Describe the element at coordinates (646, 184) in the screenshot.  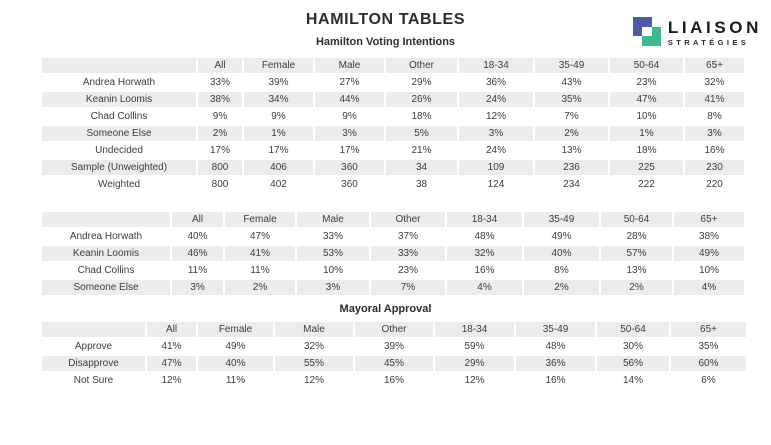
I see `table-cell: 222` at that location.